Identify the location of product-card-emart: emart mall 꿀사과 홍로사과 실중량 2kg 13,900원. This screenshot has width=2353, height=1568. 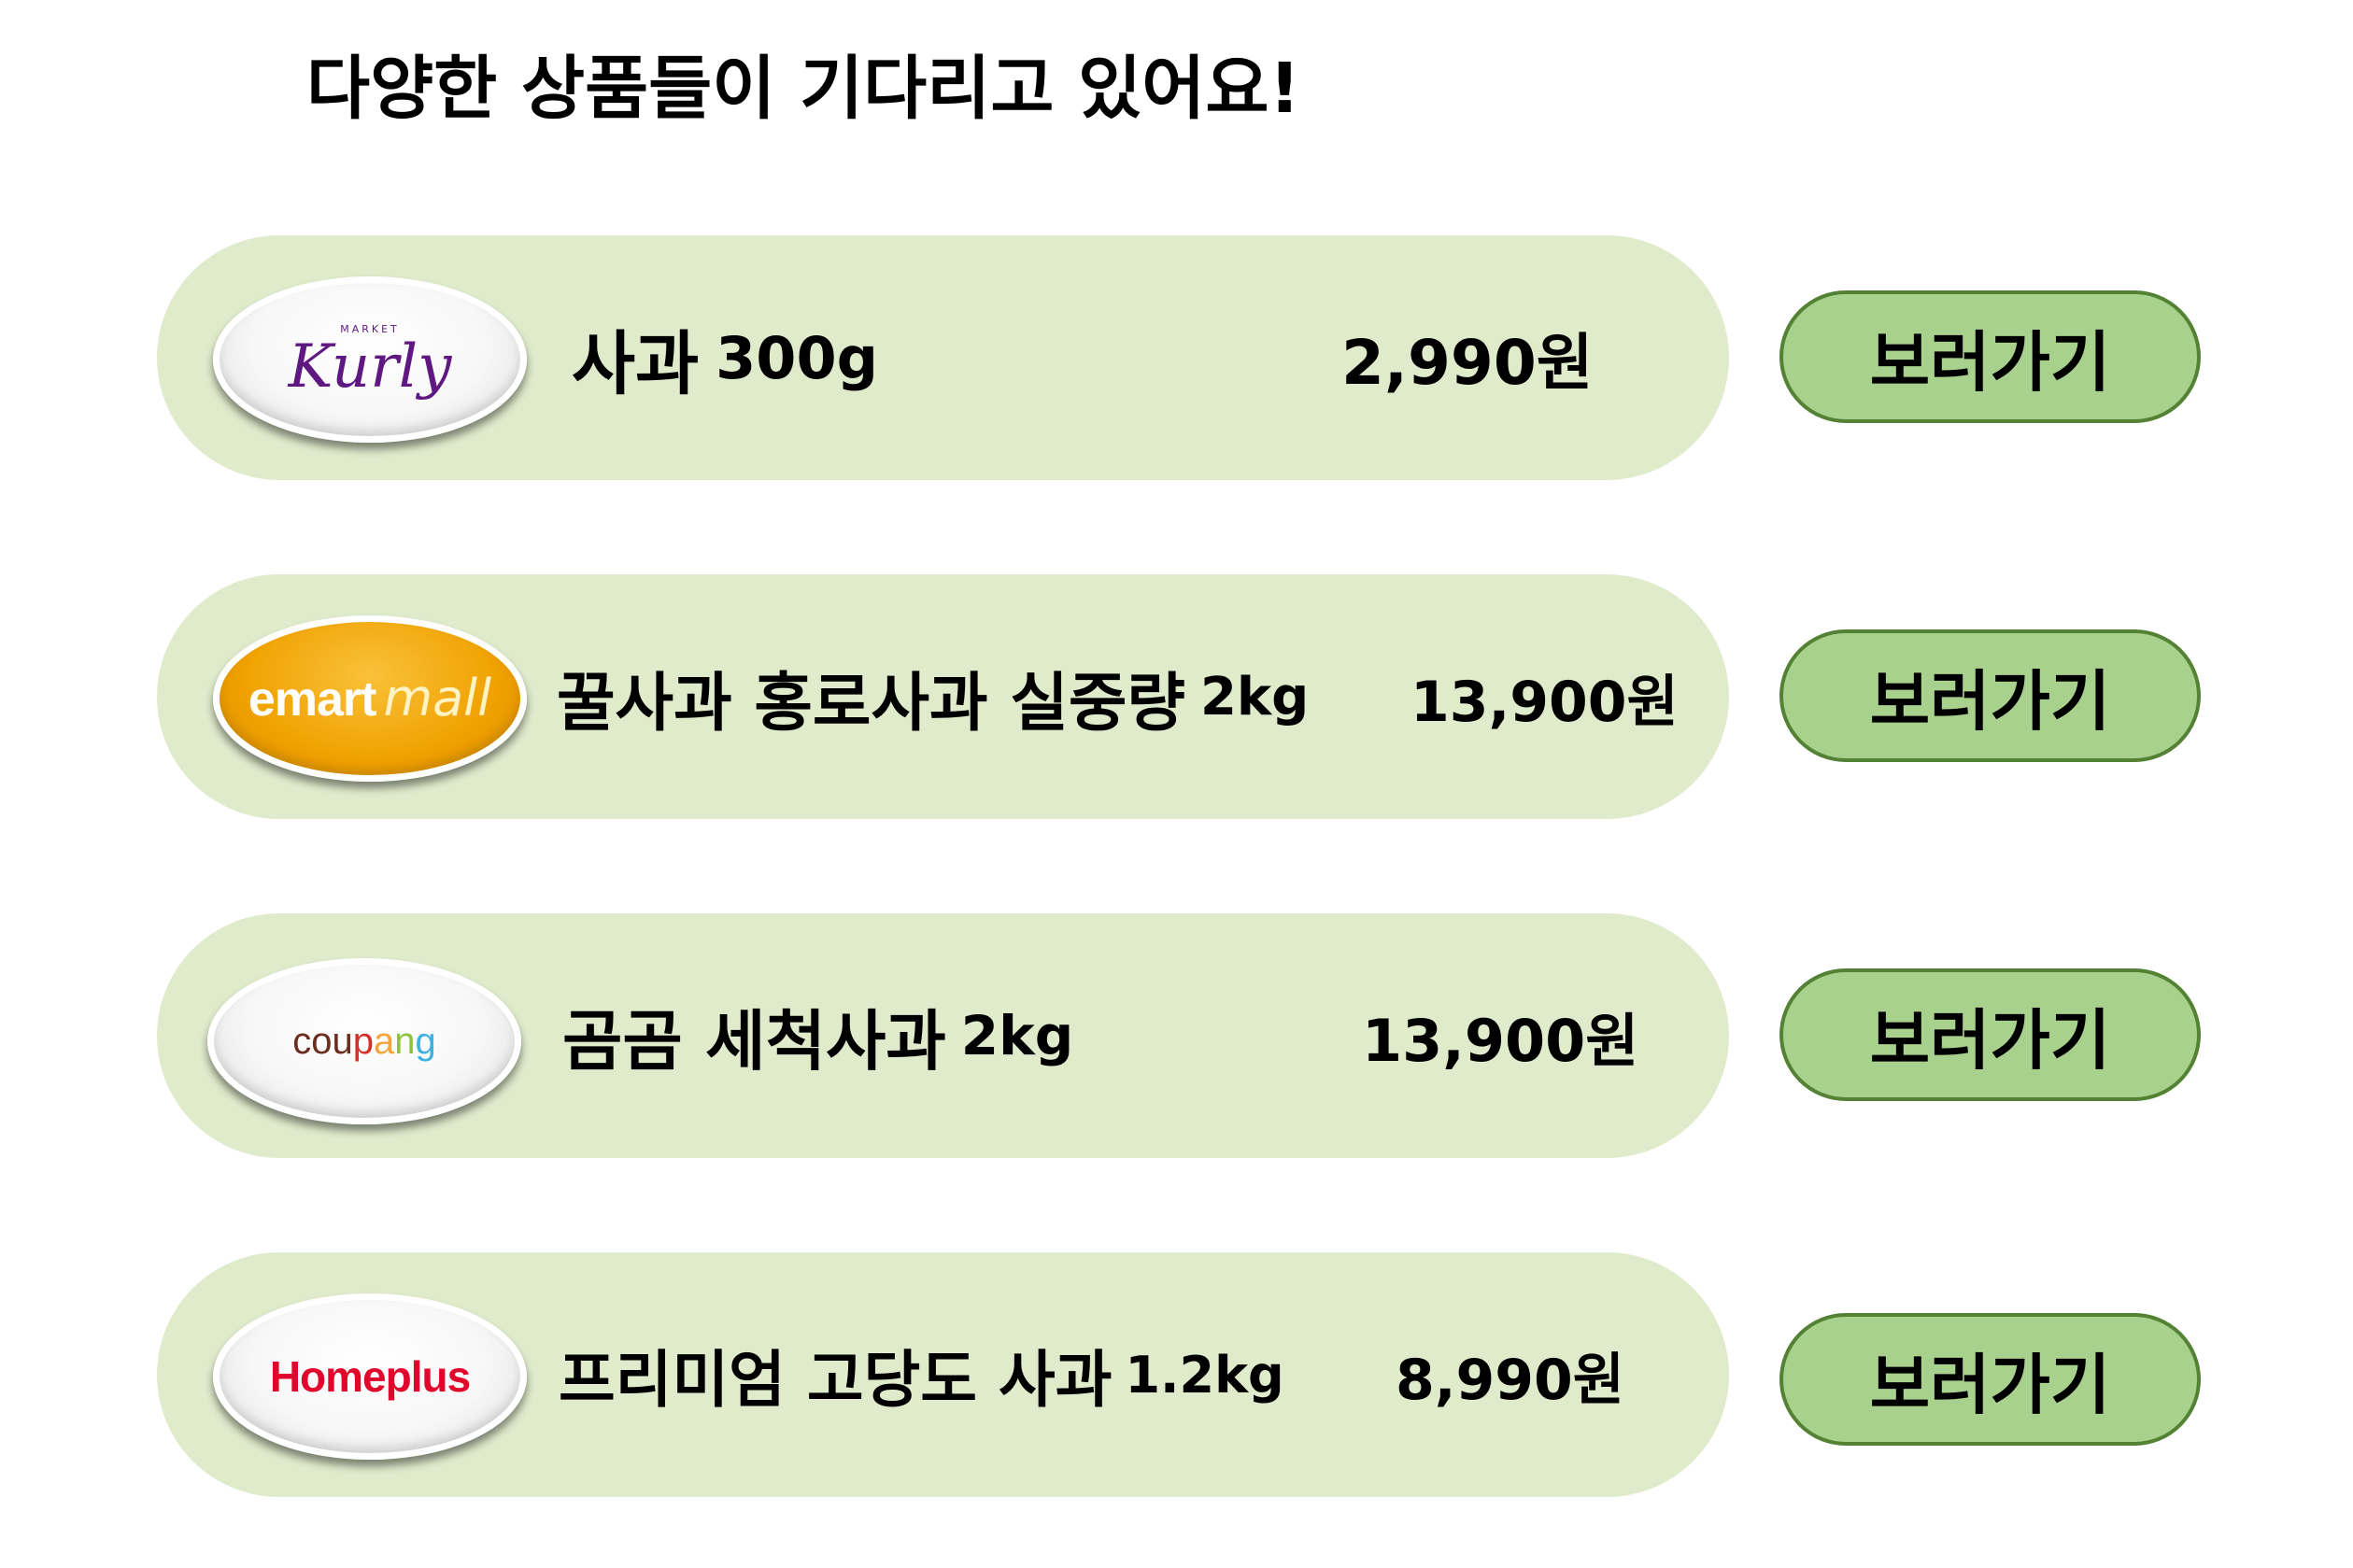
(943, 696).